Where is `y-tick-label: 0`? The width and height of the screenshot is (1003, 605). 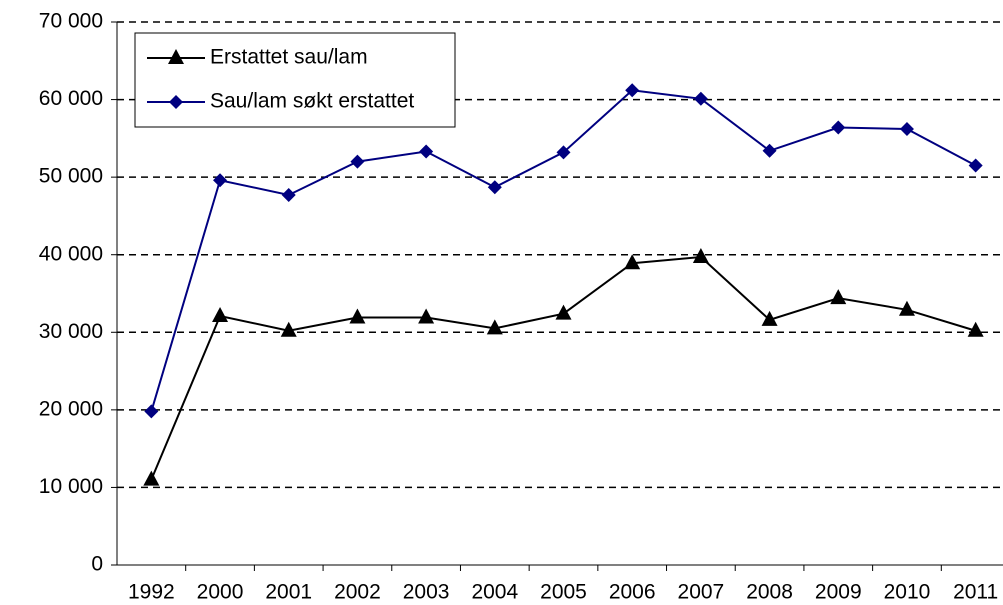
y-tick-label: 0 is located at coordinates (97, 564).